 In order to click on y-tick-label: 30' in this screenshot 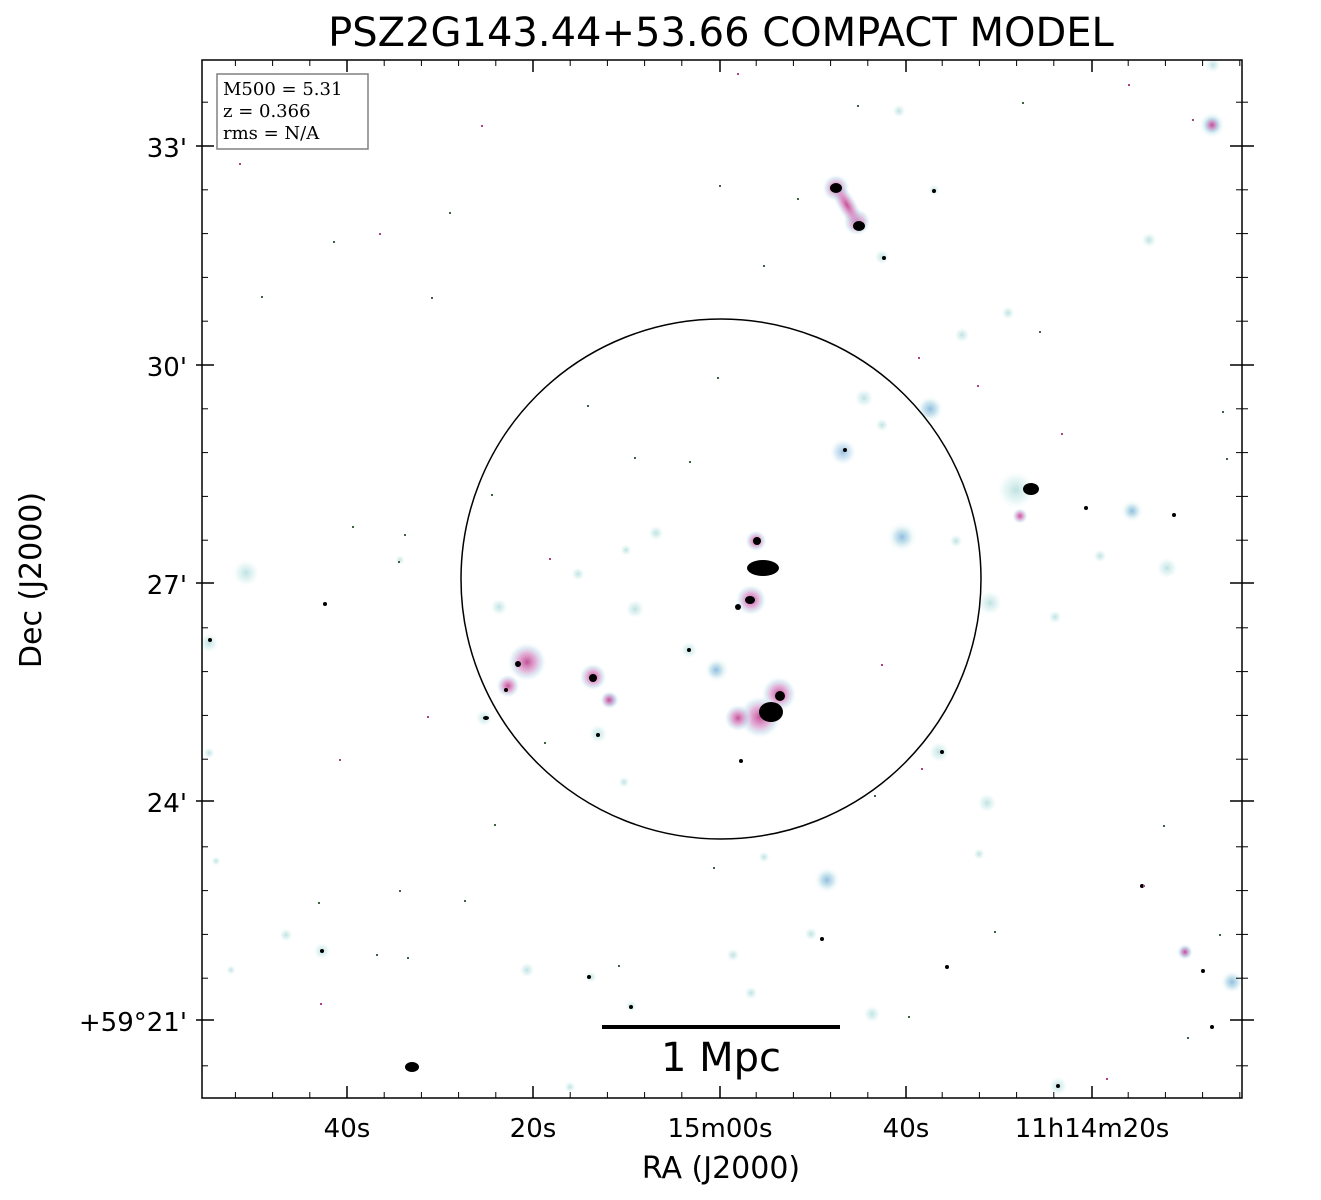, I will do `click(167, 368)`.